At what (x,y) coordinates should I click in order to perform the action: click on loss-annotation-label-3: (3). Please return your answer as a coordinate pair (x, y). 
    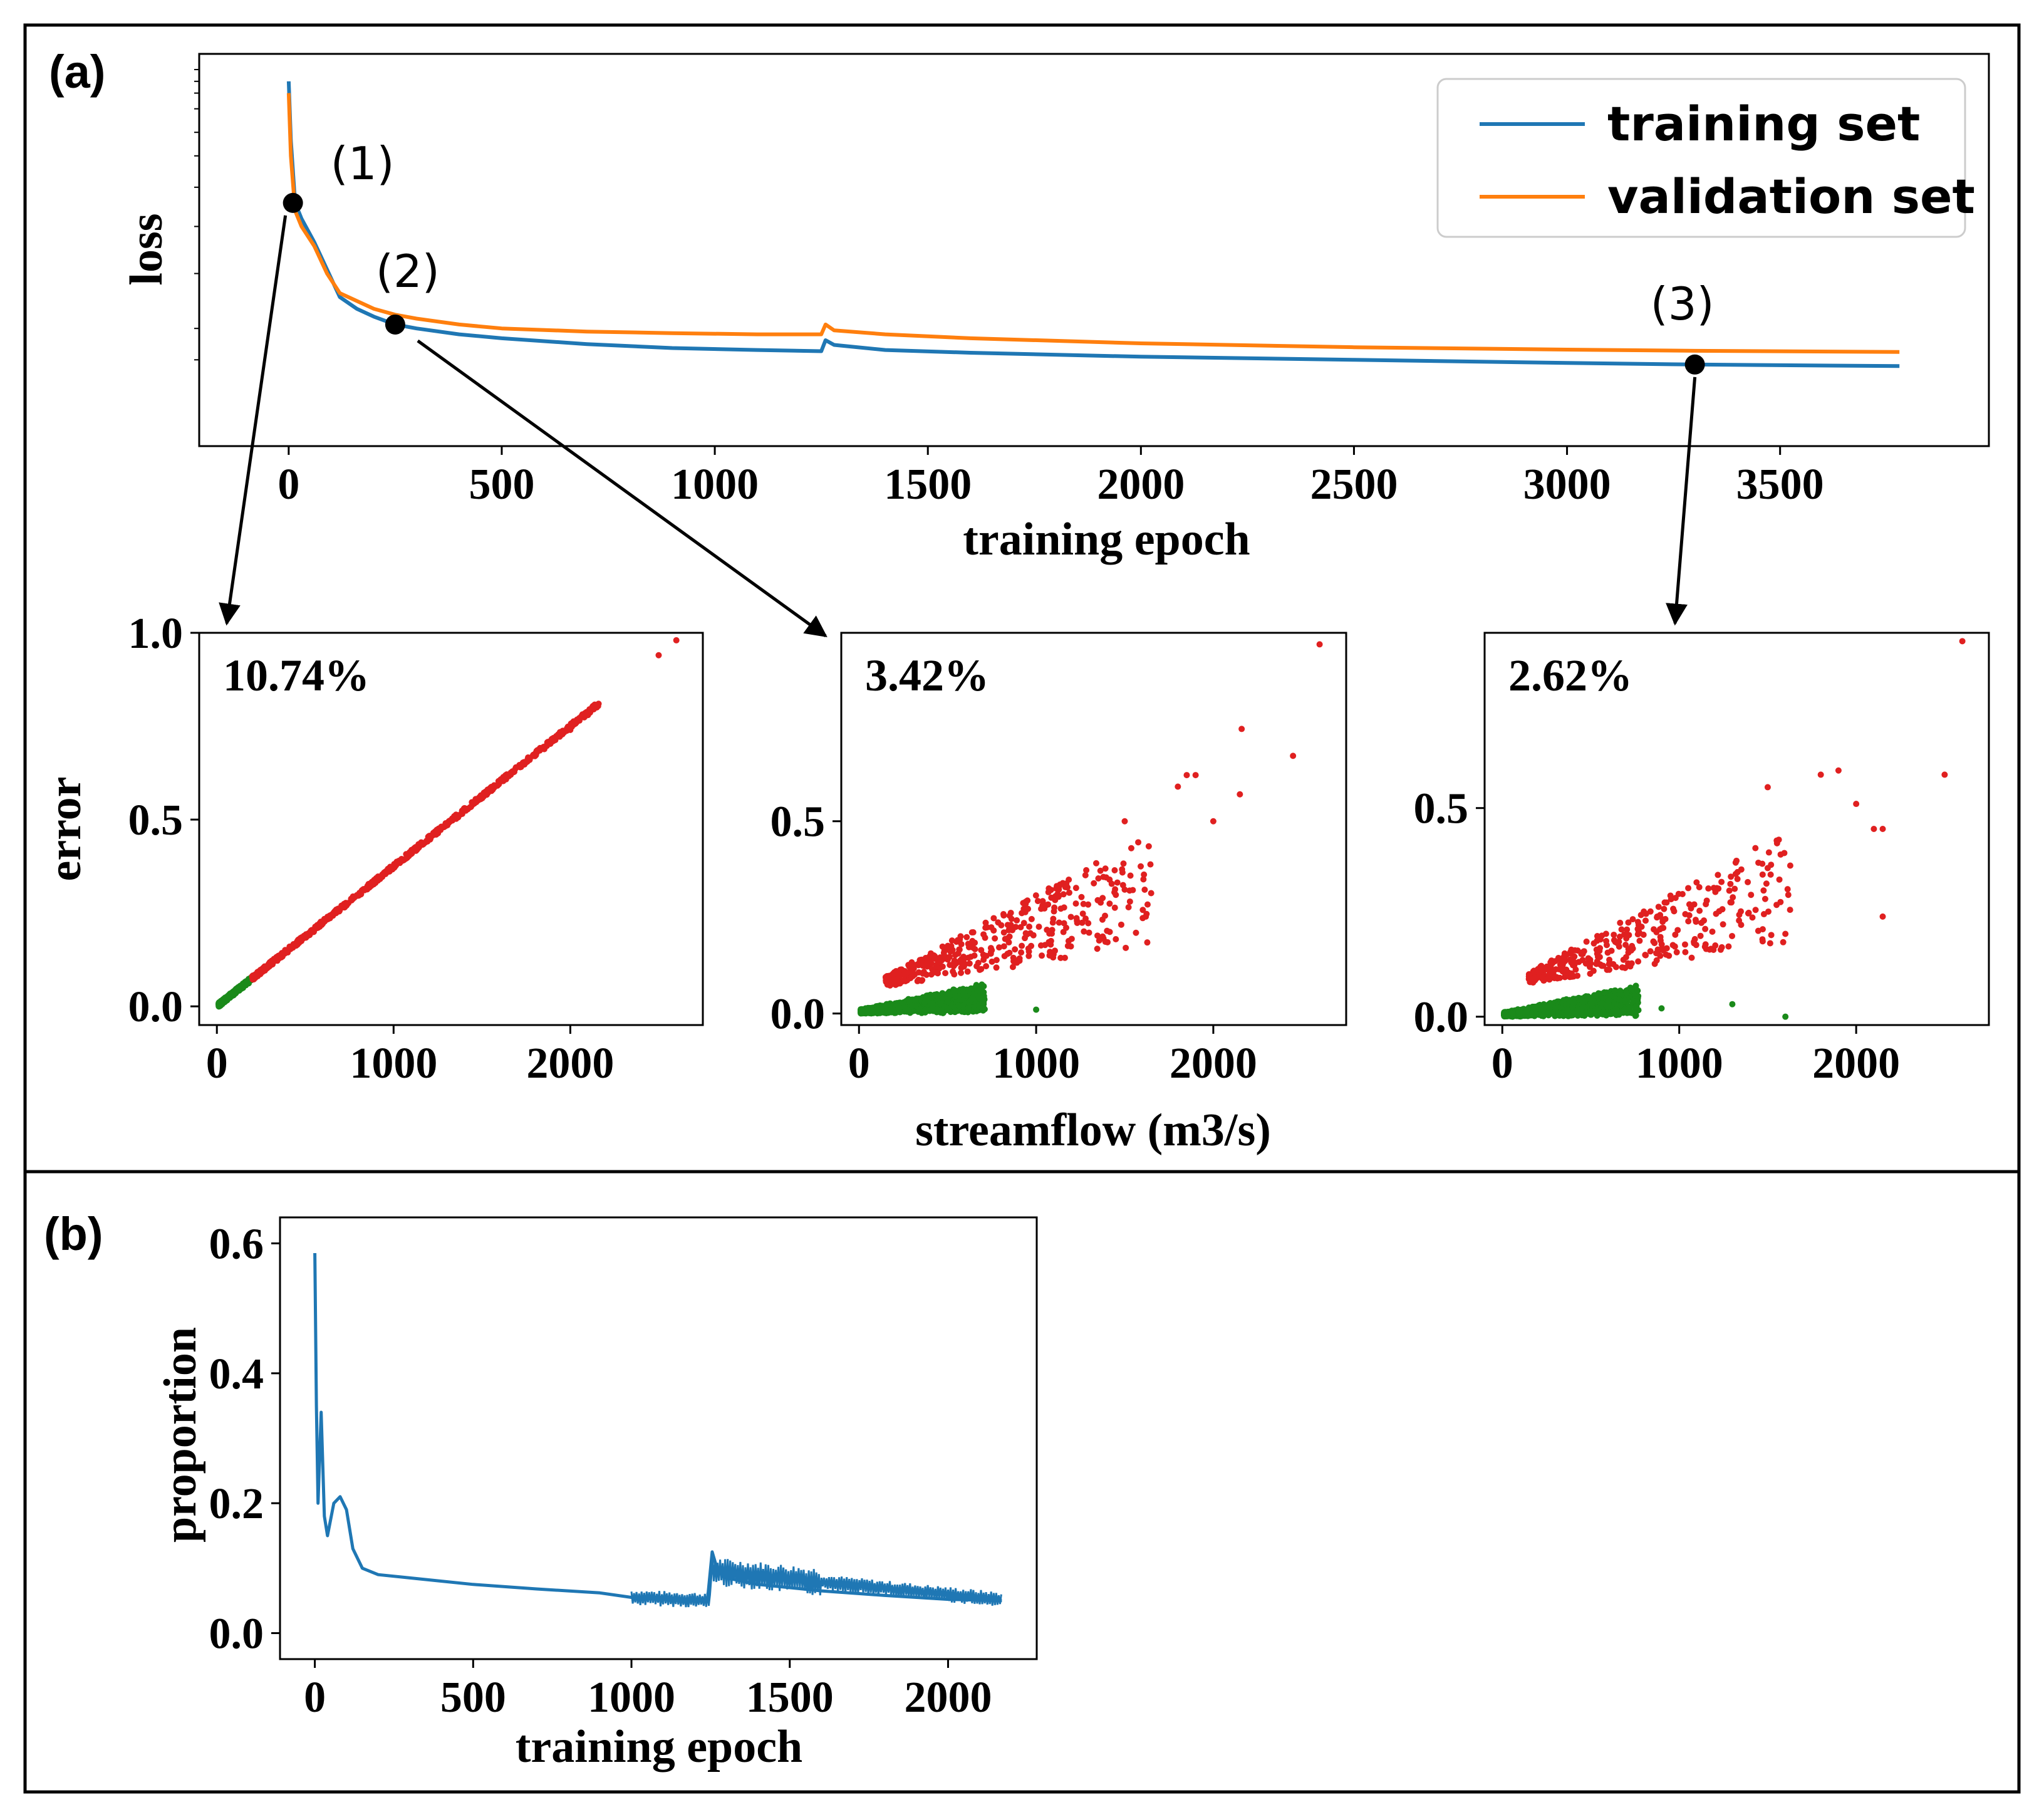
    Looking at the image, I should click on (1683, 304).